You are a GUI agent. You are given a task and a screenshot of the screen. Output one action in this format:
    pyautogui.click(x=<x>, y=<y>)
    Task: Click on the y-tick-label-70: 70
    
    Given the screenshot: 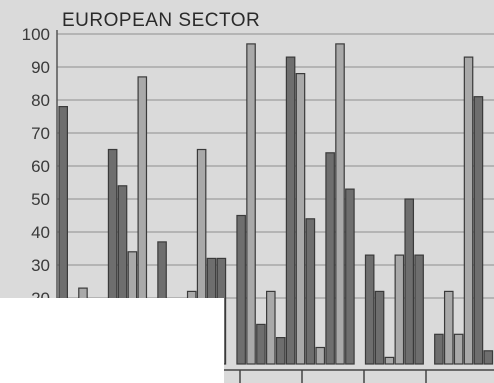 What is the action you would take?
    pyautogui.click(x=40, y=133)
    